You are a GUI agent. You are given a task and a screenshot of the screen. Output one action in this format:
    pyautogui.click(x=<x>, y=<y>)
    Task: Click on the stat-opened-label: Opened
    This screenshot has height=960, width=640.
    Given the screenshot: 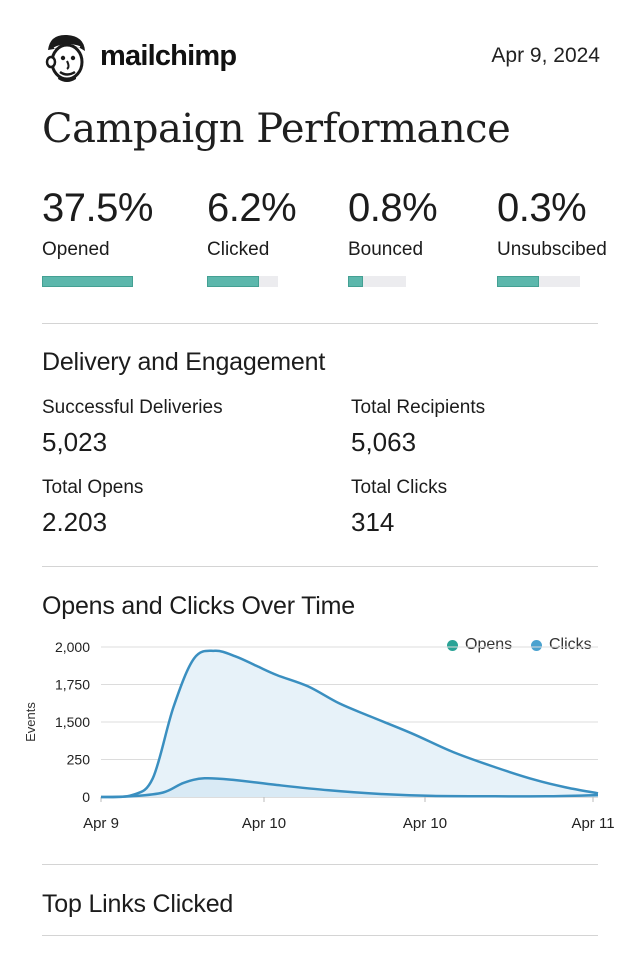 What is the action you would take?
    pyautogui.click(x=76, y=249)
    